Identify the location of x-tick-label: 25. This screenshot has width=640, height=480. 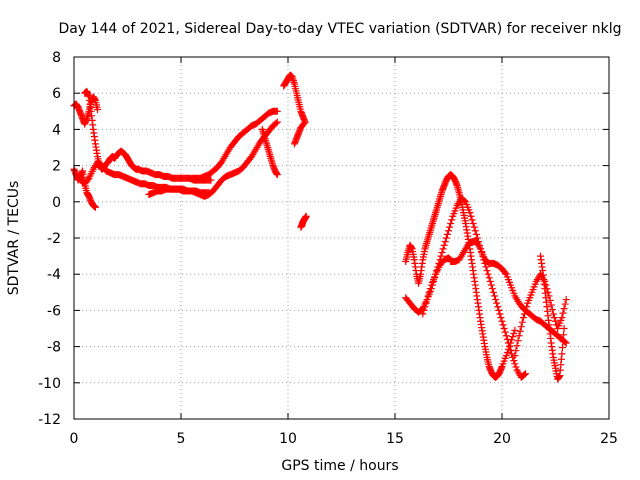
(609, 439).